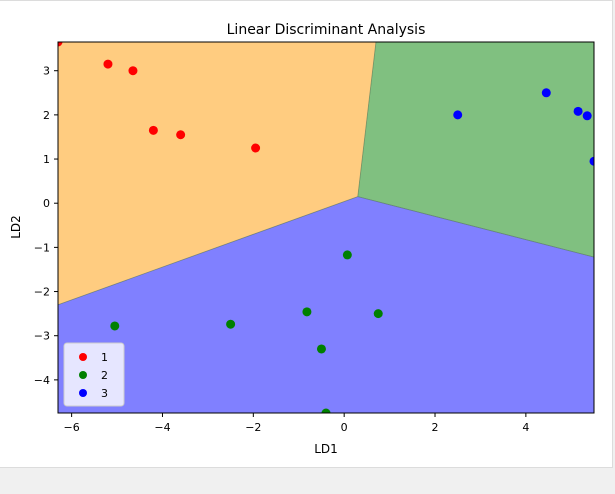 This screenshot has height=494, width=615. I want to click on legend-label-2: 2, so click(104, 375).